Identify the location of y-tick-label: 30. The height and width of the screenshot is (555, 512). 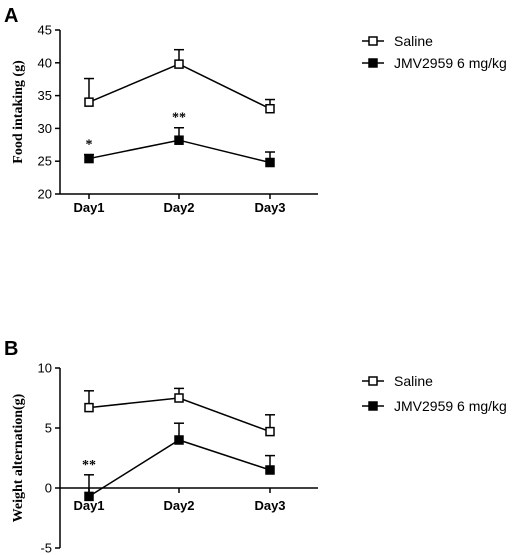
(45, 128).